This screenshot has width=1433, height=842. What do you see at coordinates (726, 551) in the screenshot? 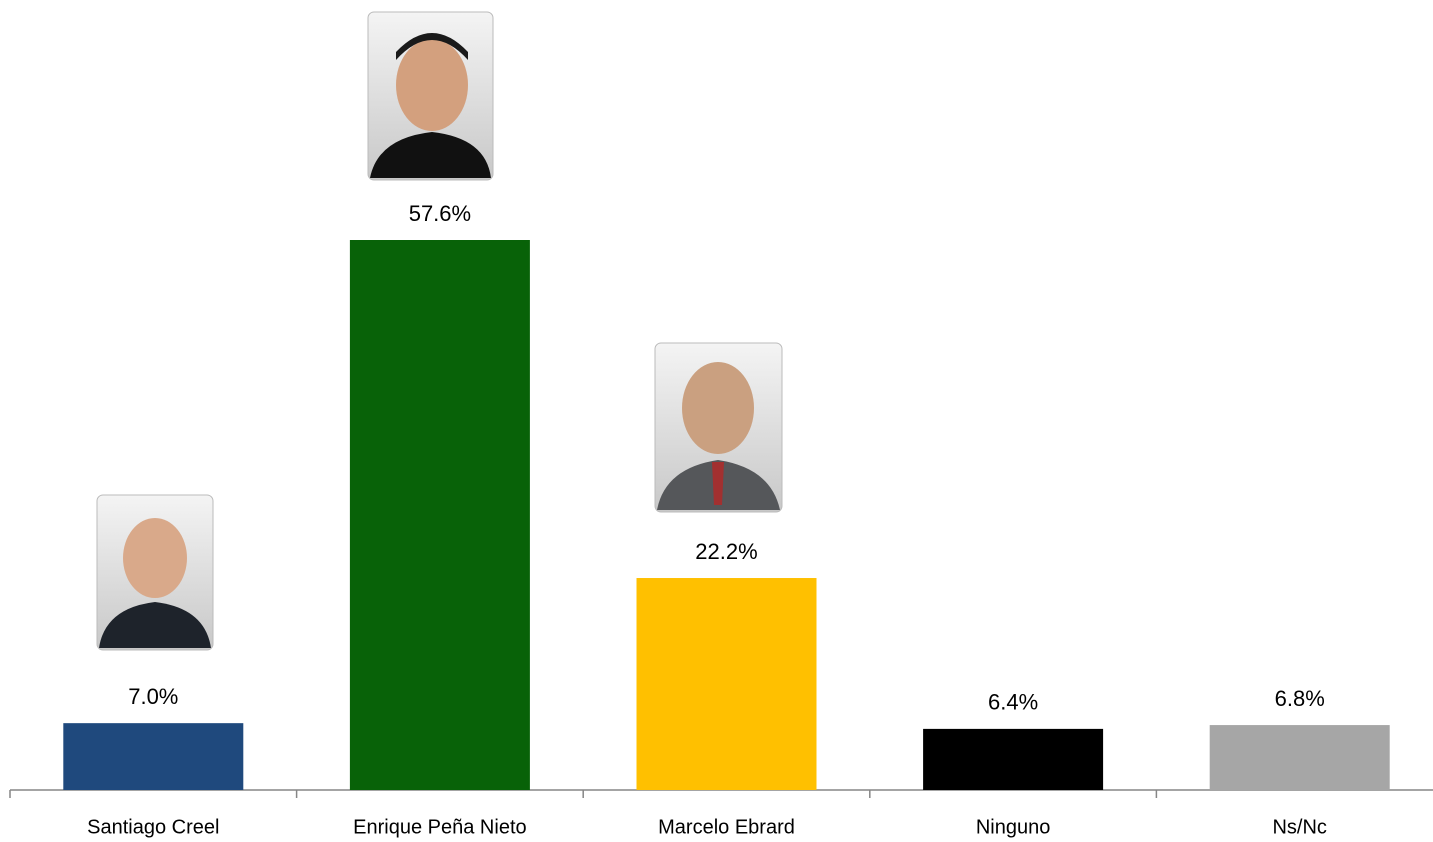
I see `value-label: 22.2%` at bounding box center [726, 551].